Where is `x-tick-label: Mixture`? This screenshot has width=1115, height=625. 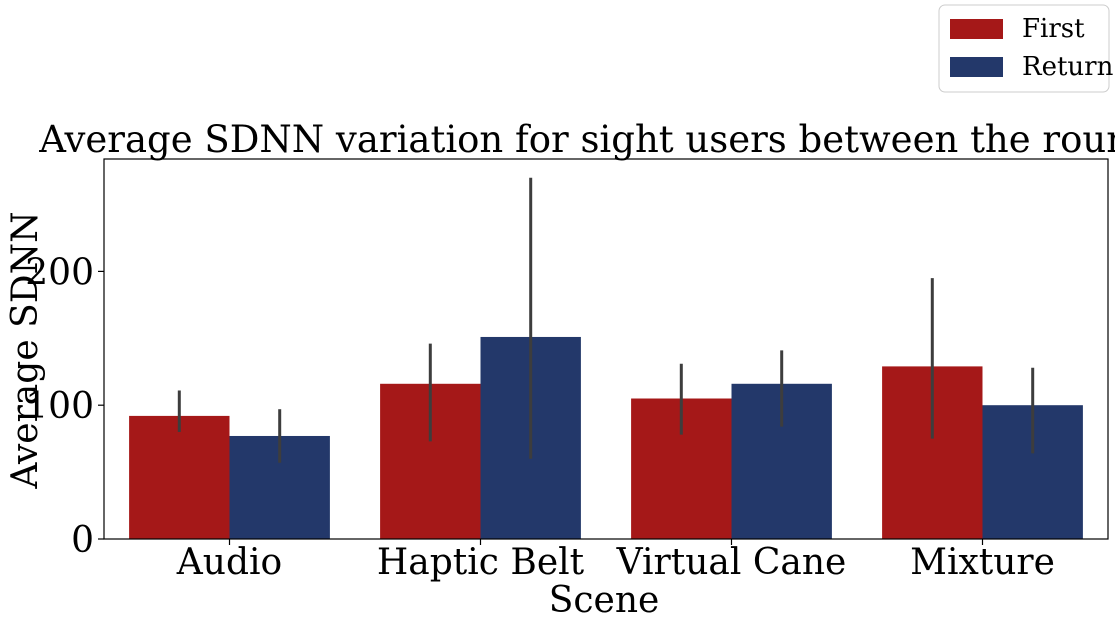
x-tick-label: Mixture is located at coordinates (982, 562).